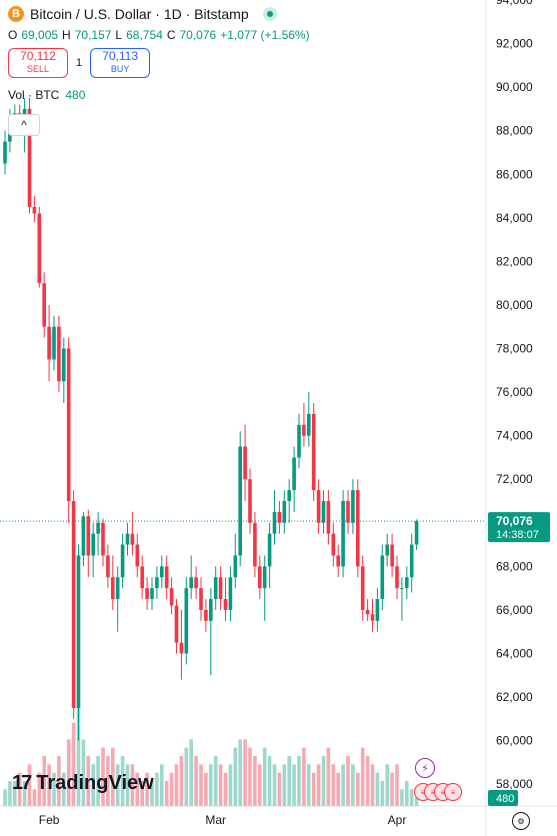 Image resolution: width=557 pixels, height=836 pixels. Describe the element at coordinates (514, 3) in the screenshot. I see `y-tick-label: 94,000` at that location.